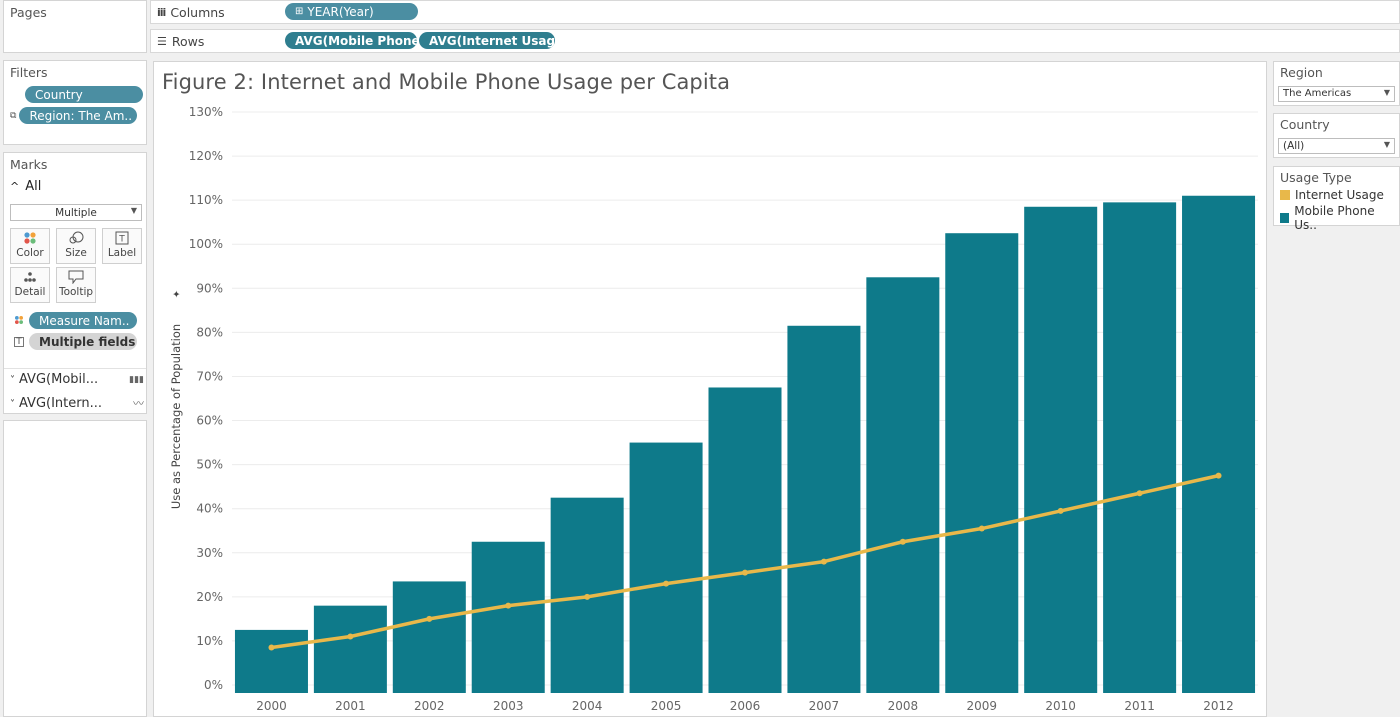 This screenshot has width=1400, height=717. What do you see at coordinates (209, 509) in the screenshot?
I see `y-tick-label: 40%` at bounding box center [209, 509].